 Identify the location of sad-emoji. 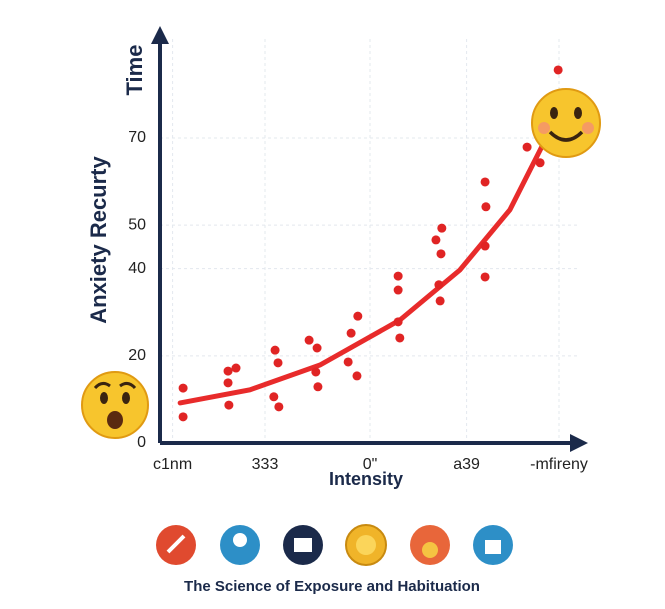
(115, 405).